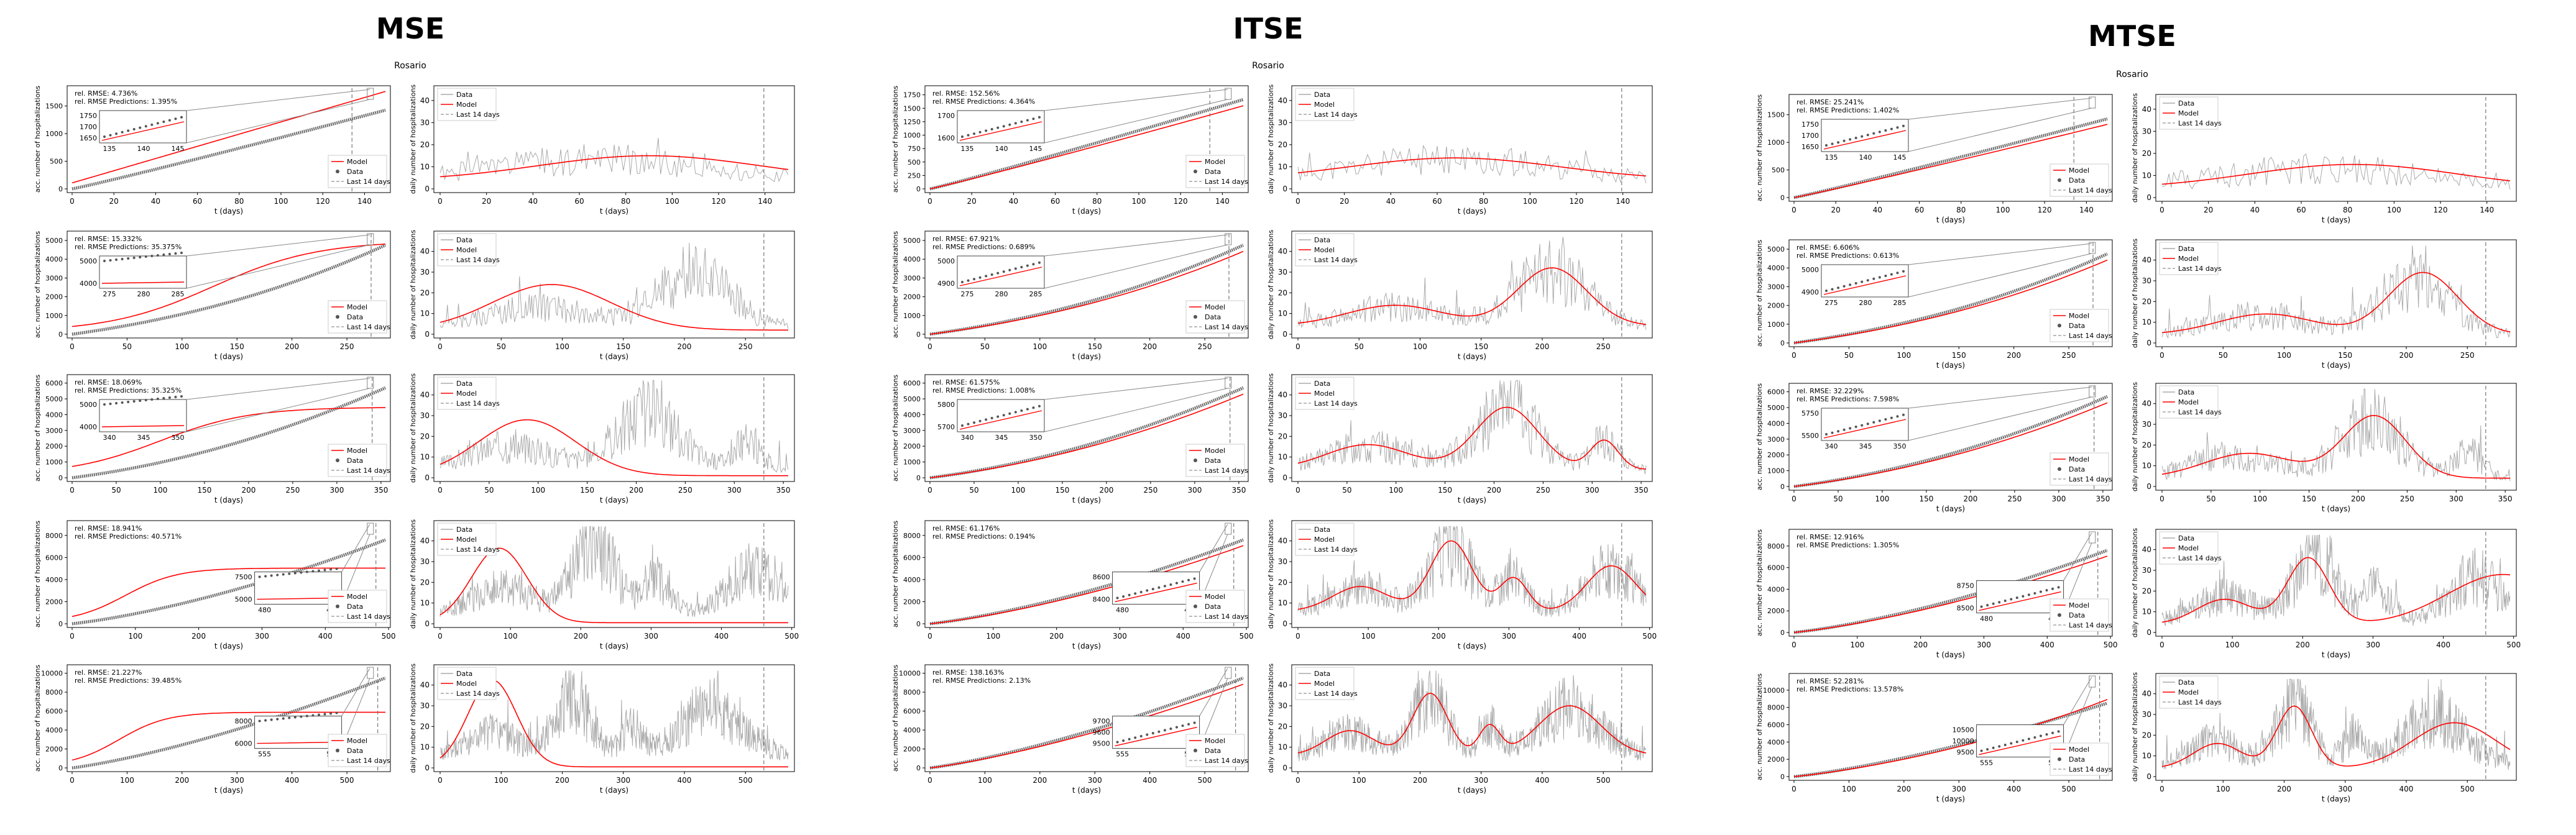  Describe the element at coordinates (262, 636) in the screenshot. I see `x-tick-label: 300` at that location.